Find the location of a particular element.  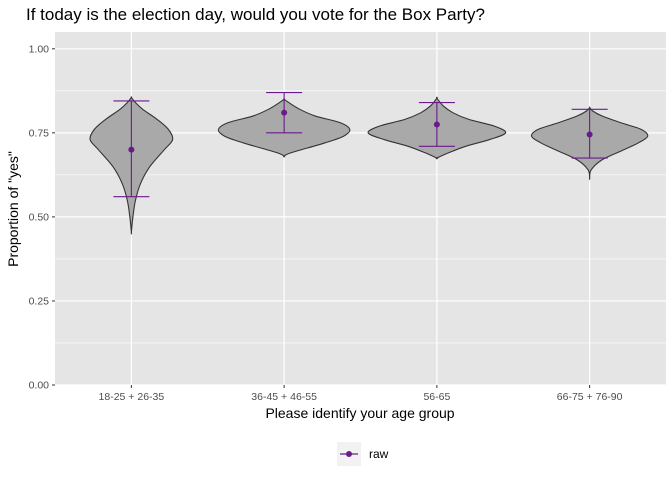

legend-key-point is located at coordinates (349, 454).